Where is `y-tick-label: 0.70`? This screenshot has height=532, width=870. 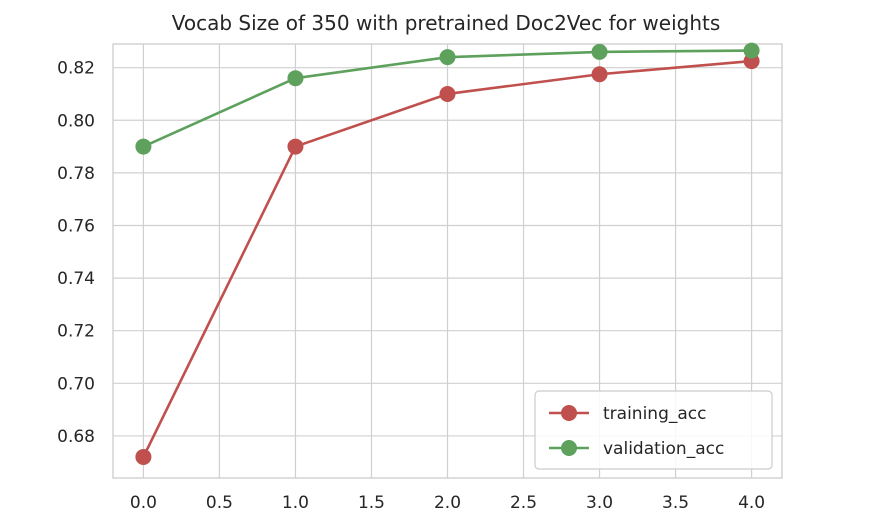
y-tick-label: 0.70 is located at coordinates (76, 384).